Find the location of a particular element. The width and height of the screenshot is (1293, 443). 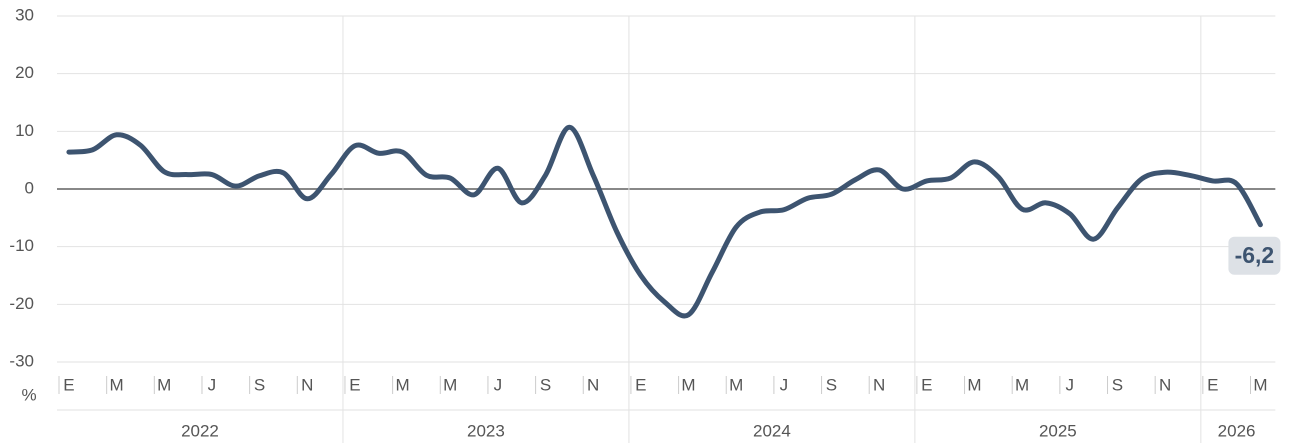

value-label-box is located at coordinates (1254, 255).